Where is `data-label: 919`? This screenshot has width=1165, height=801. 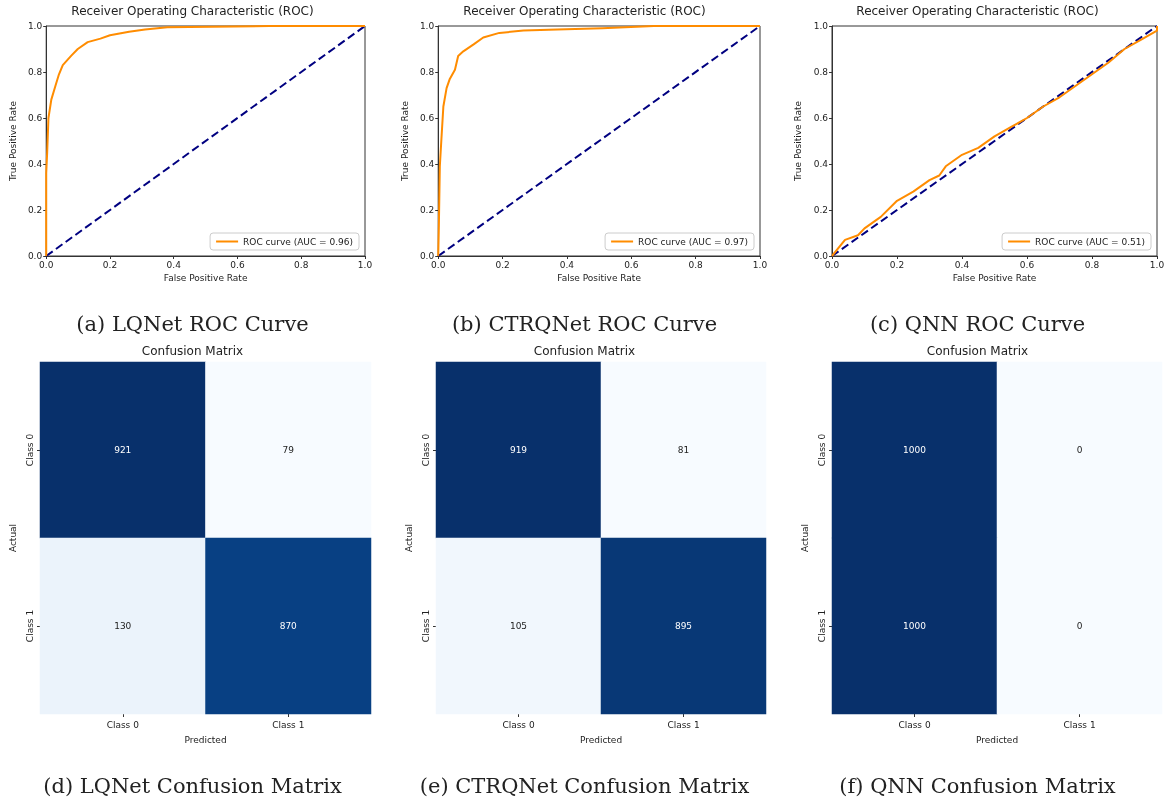
data-label: 919 is located at coordinates (518, 450).